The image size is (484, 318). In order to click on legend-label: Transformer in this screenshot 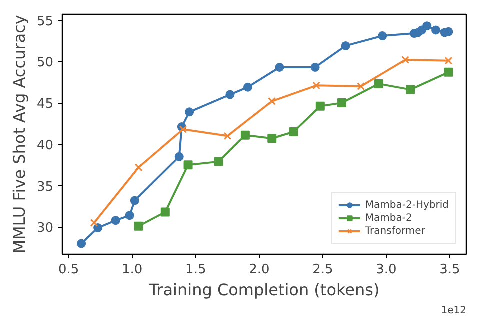, I will do `click(395, 231)`.